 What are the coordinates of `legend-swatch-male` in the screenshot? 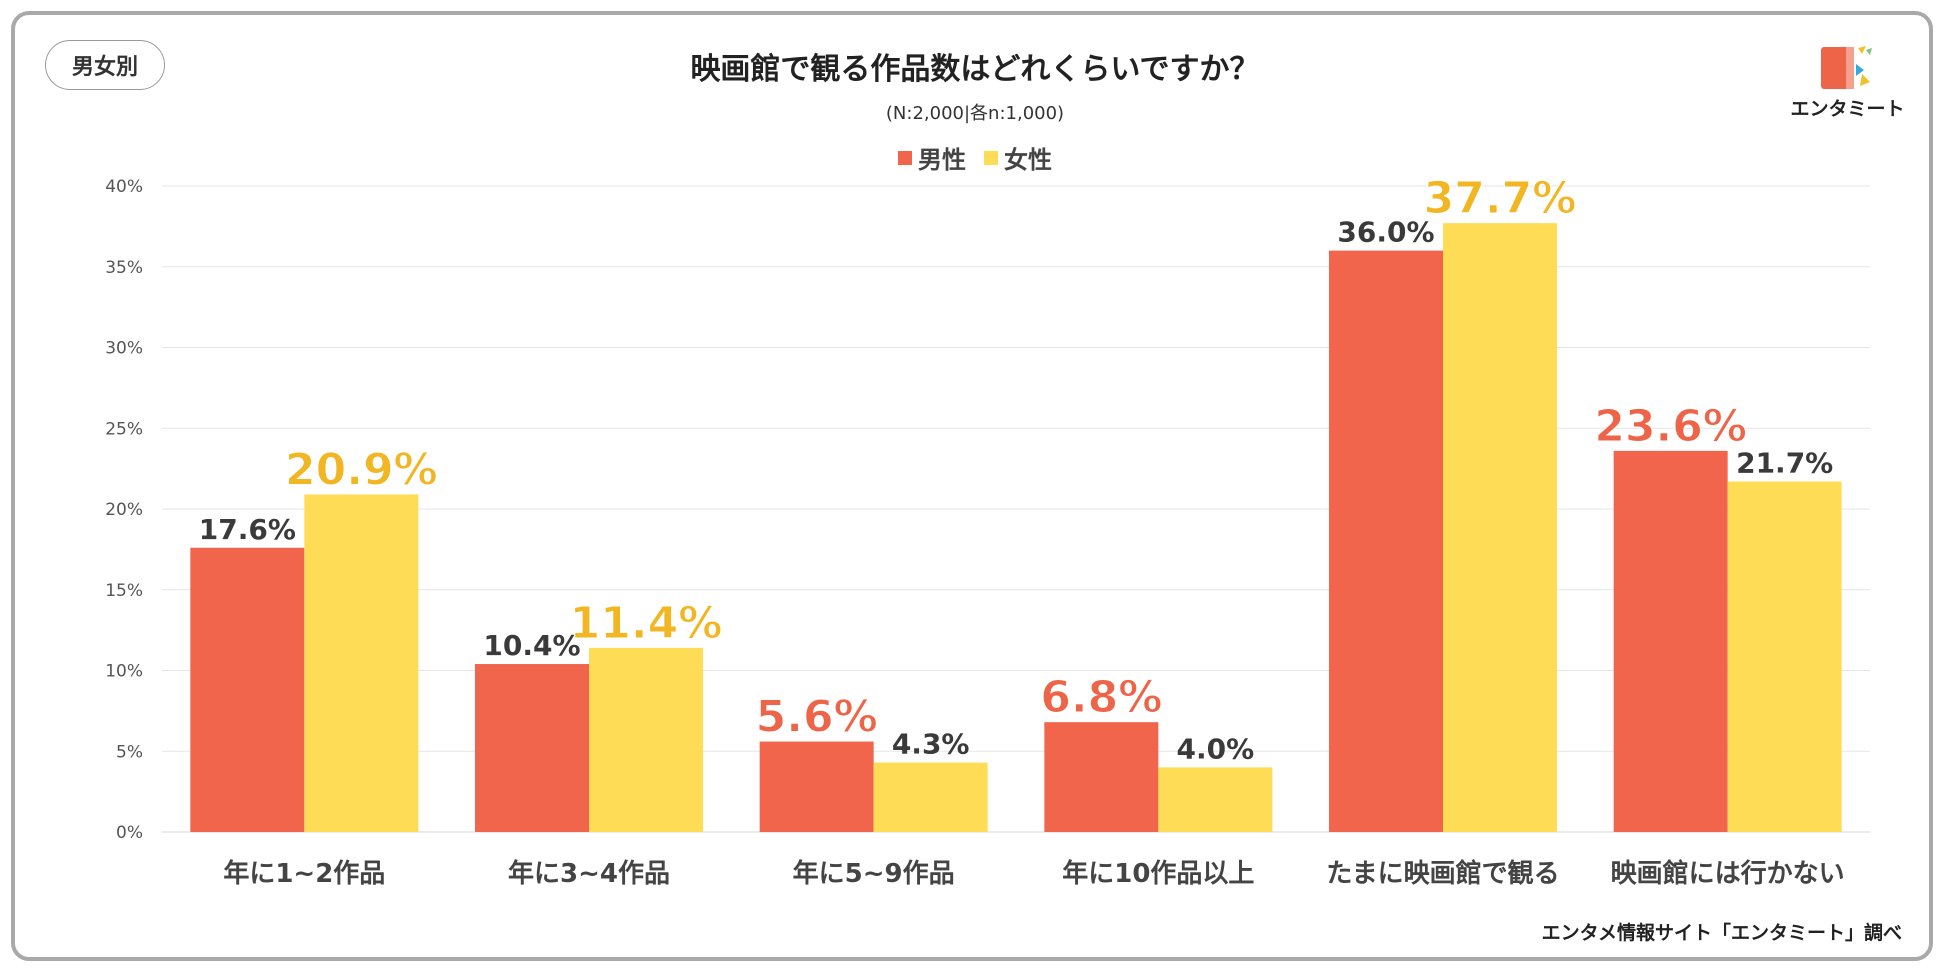 It's located at (905, 157).